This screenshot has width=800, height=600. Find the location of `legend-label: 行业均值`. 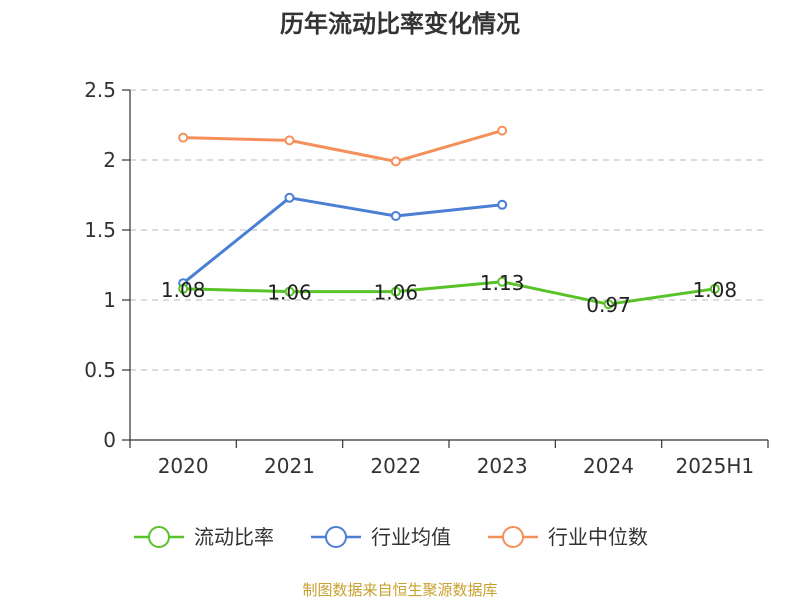

legend-label: 行业均值 is located at coordinates (411, 537).